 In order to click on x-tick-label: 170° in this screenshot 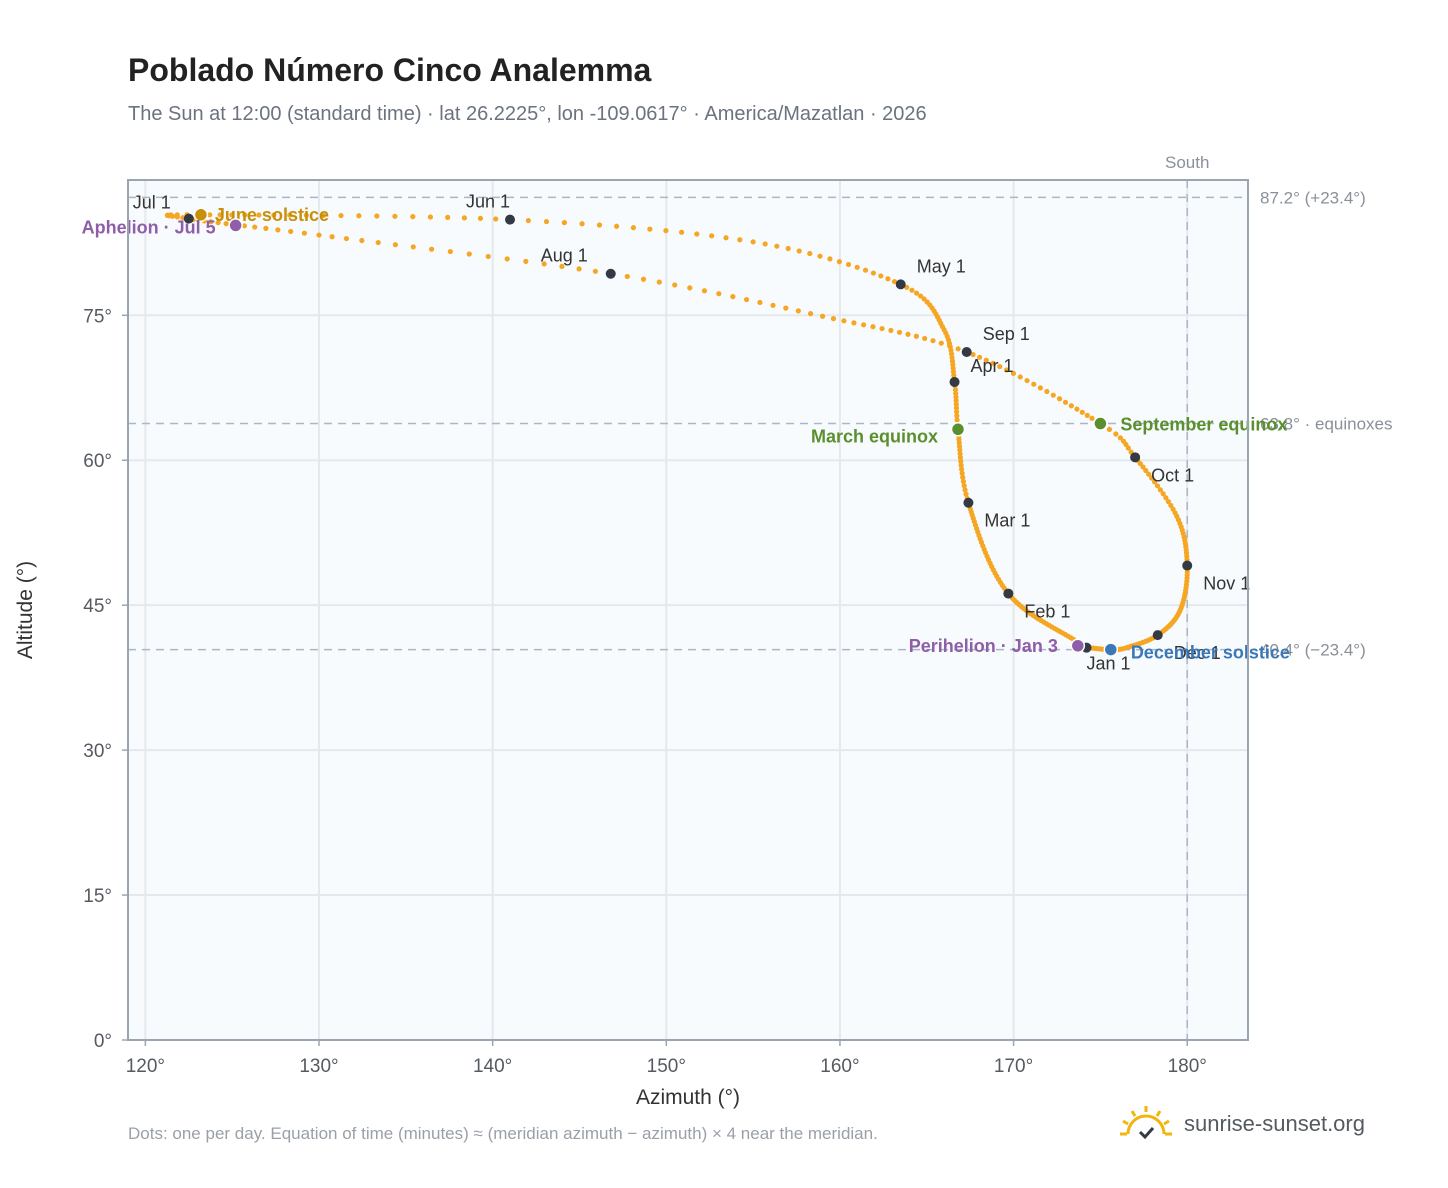, I will do `click(1013, 1066)`.